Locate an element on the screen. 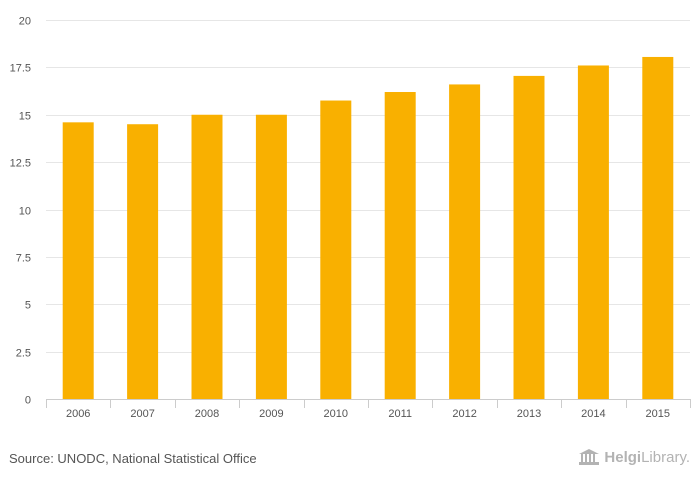  bar-2010 is located at coordinates (336, 249).